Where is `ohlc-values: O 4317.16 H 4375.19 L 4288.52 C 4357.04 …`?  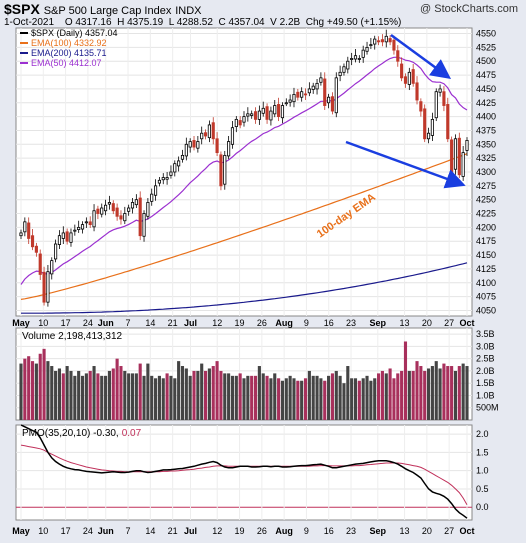
ohlc-values: O 4317.16 H 4375.19 L 4288.52 C 4357.04 … is located at coordinates (233, 22).